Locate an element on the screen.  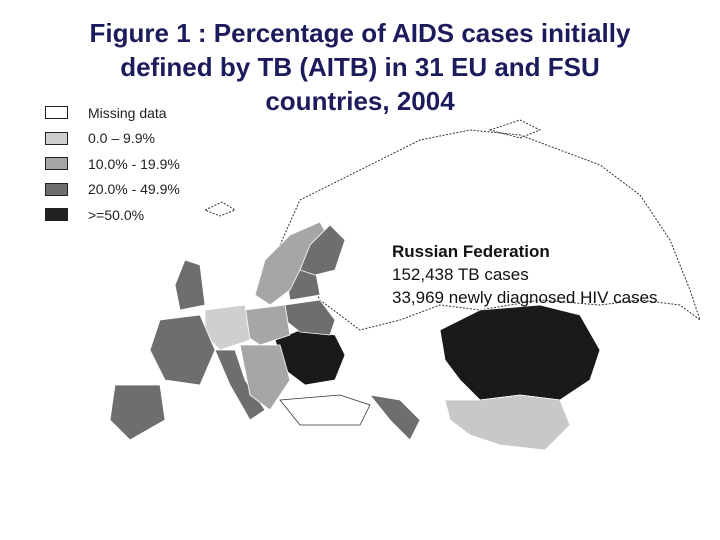
callout-country: Russian Federation is located at coordinates (471, 251).